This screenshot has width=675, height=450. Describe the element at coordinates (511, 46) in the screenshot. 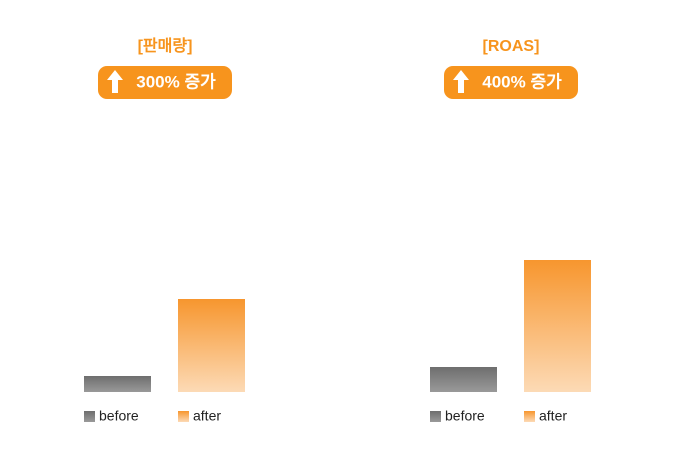

I see `chart-title: [ROAS]` at that location.